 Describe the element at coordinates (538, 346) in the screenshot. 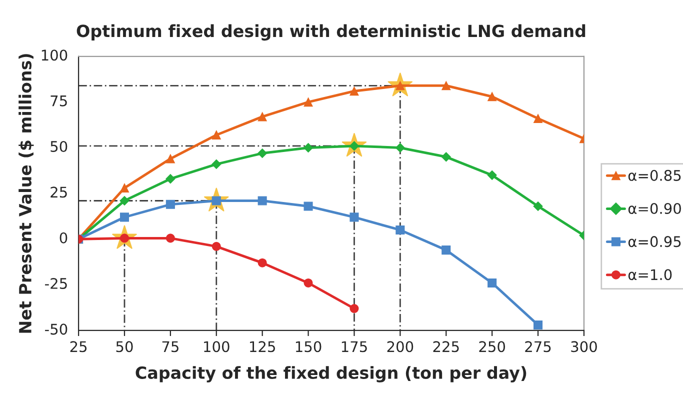

I see `x-tick-label: 275` at that location.